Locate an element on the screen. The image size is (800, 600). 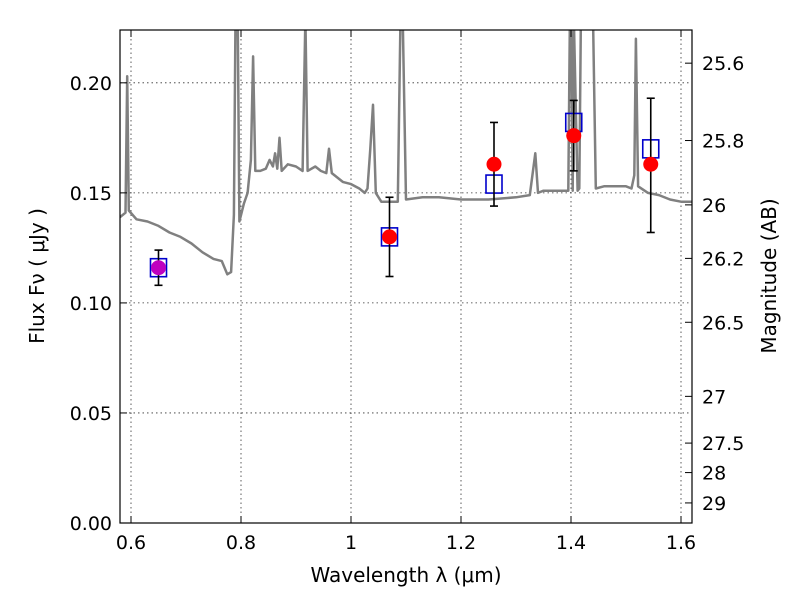
x-tick-label-3: 1.2 is located at coordinates (461, 543).